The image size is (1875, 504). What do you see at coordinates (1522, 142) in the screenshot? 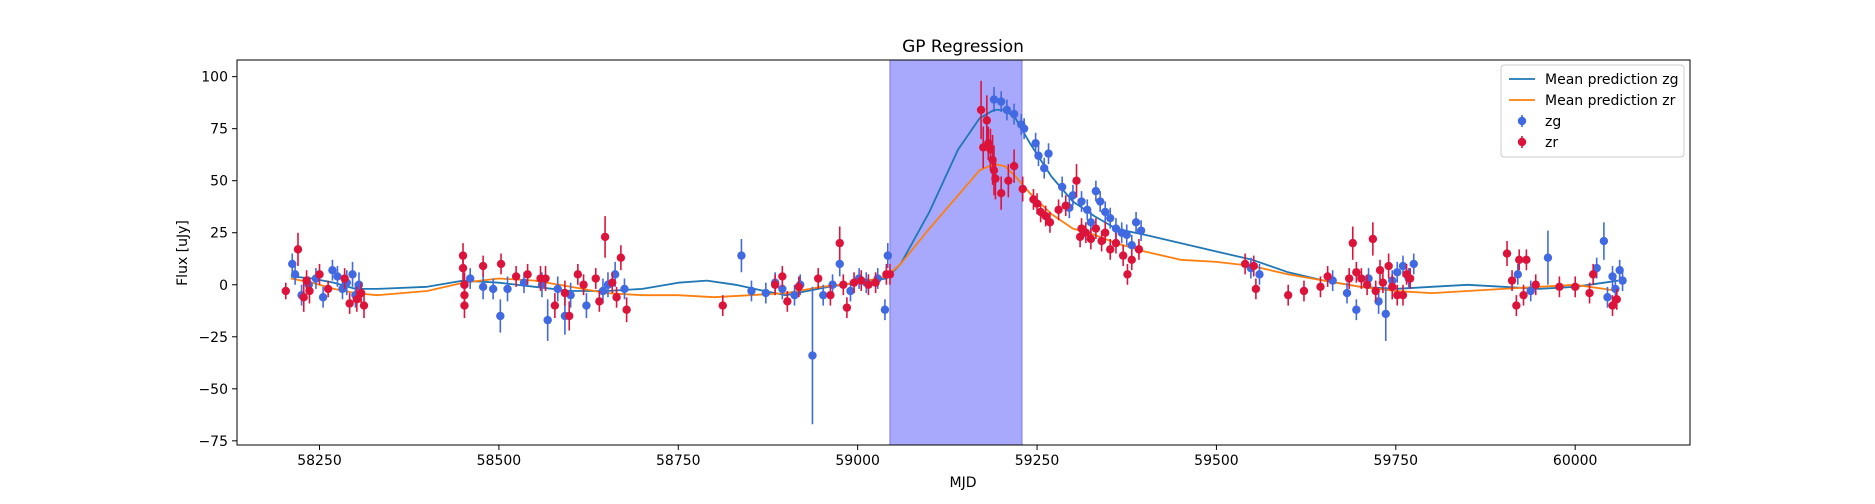
I see `legend-swatch-zr` at bounding box center [1522, 142].